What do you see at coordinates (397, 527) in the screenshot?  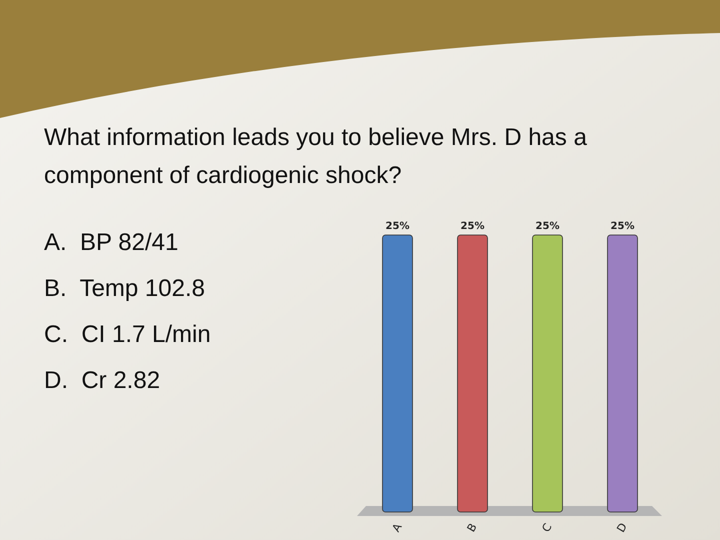 I see `x-tick-label: A` at bounding box center [397, 527].